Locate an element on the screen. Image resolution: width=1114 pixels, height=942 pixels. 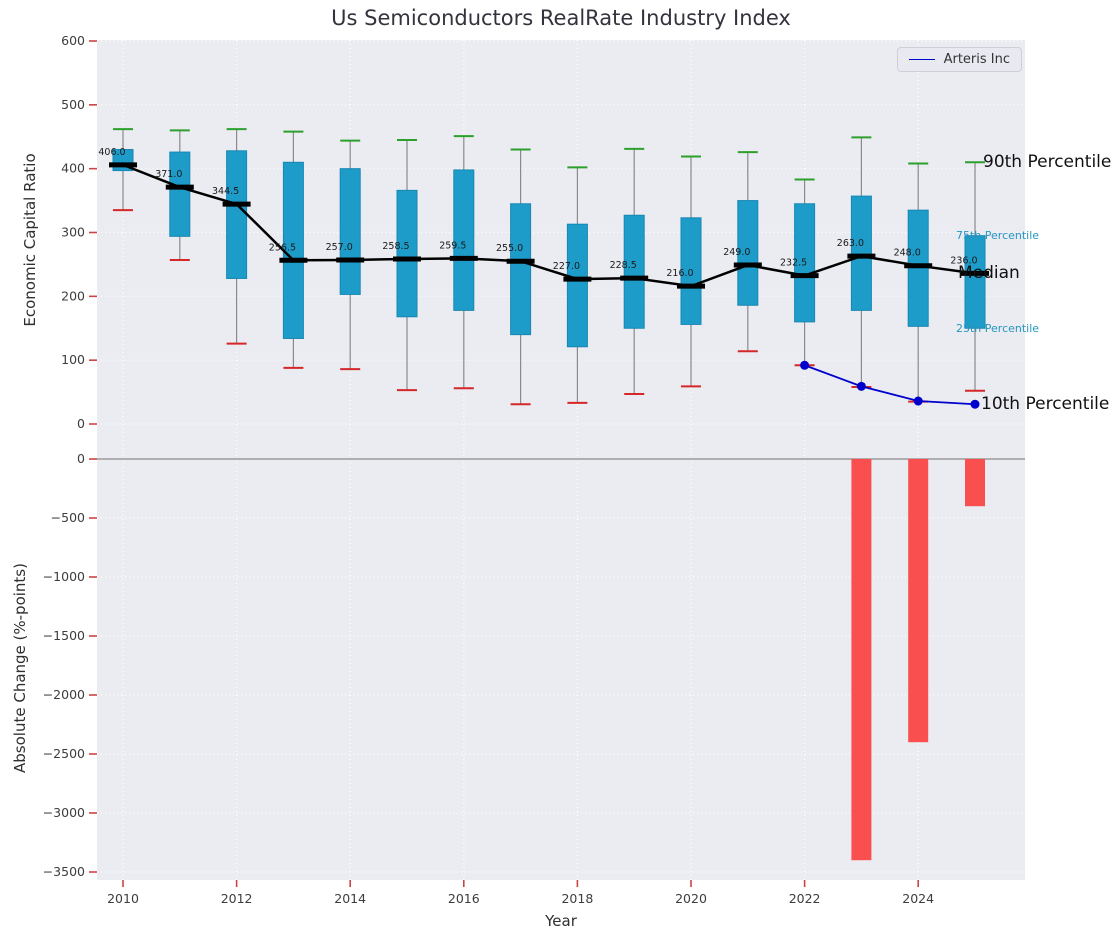
change-bar-2023 is located at coordinates (861, 660).